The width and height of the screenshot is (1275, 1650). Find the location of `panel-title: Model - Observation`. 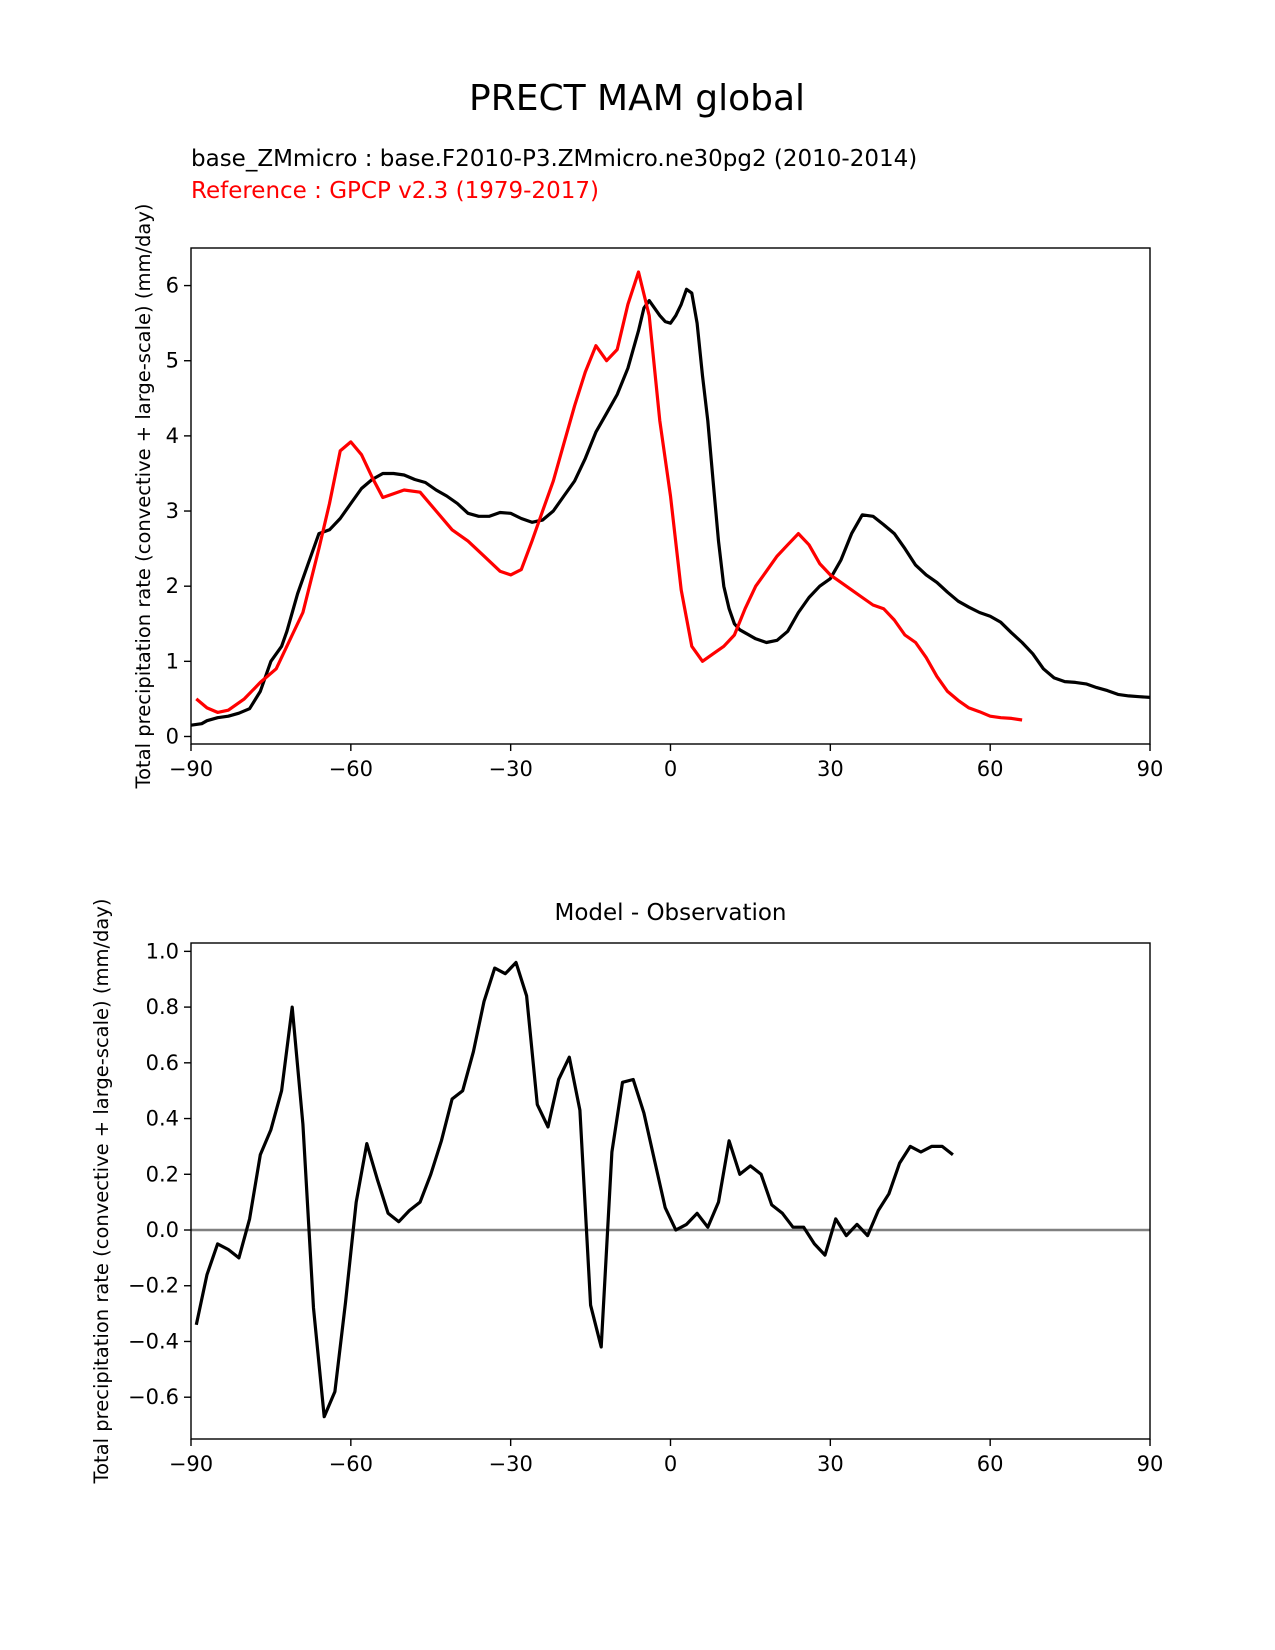

panel-title: Model - Observation is located at coordinates (670, 913).